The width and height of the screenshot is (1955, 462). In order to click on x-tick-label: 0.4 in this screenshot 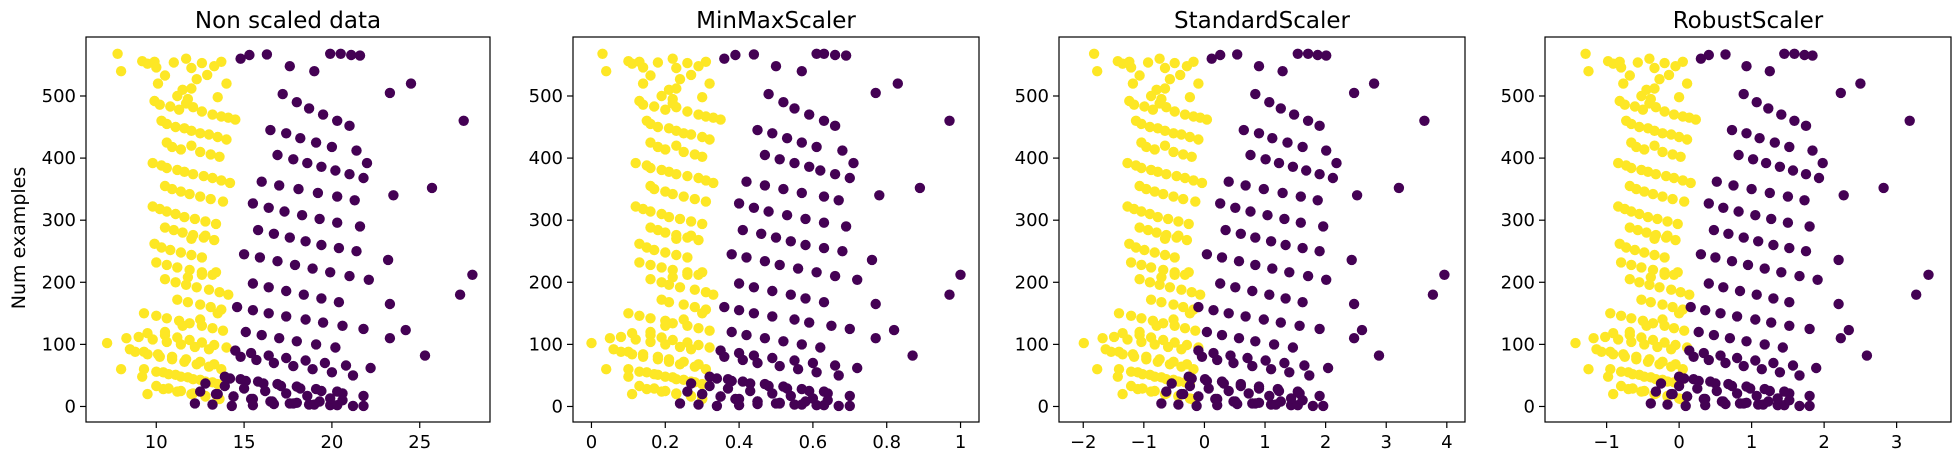, I will do `click(739, 442)`.